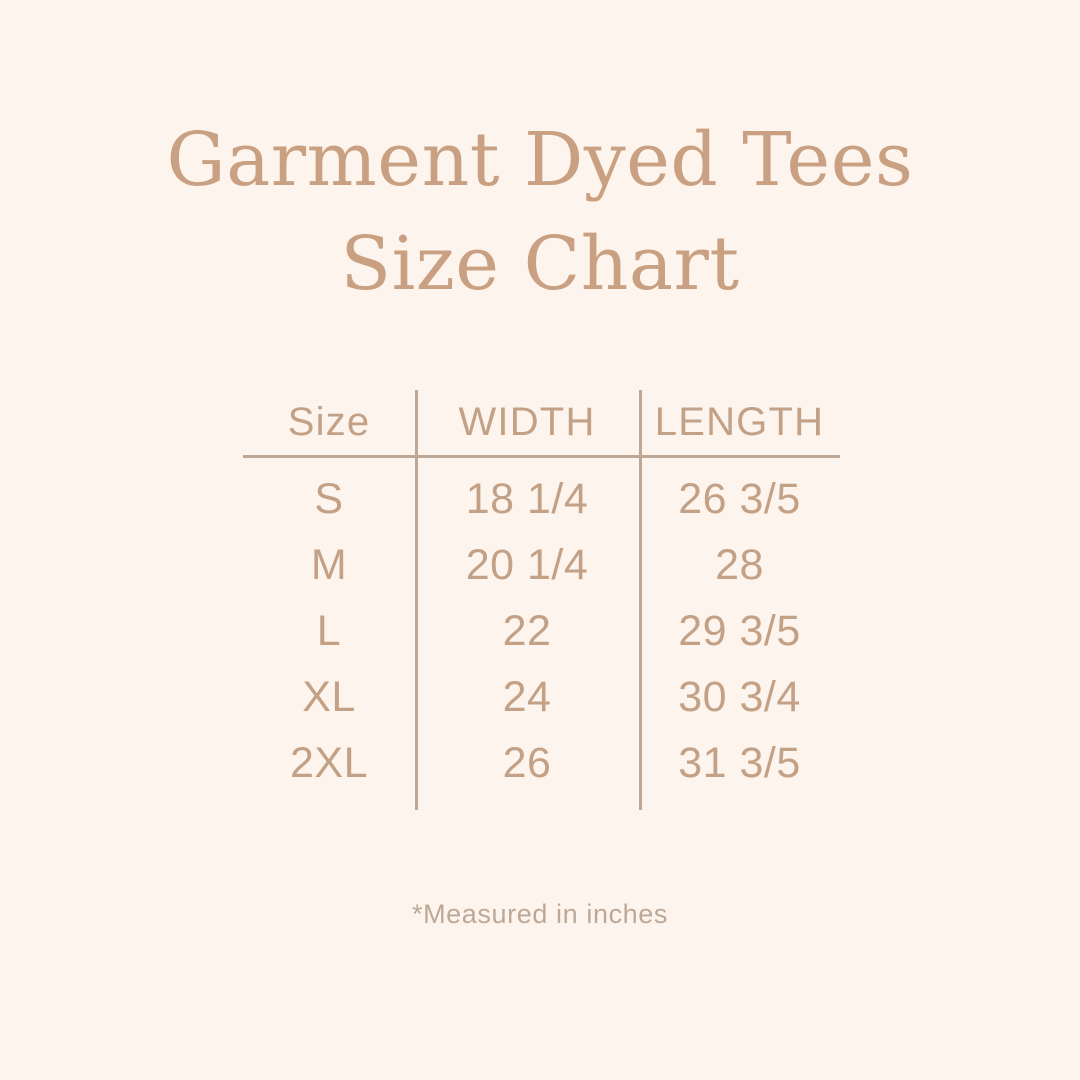  Describe the element at coordinates (739, 762) in the screenshot. I see `cell-length: 31 3/5` at that location.